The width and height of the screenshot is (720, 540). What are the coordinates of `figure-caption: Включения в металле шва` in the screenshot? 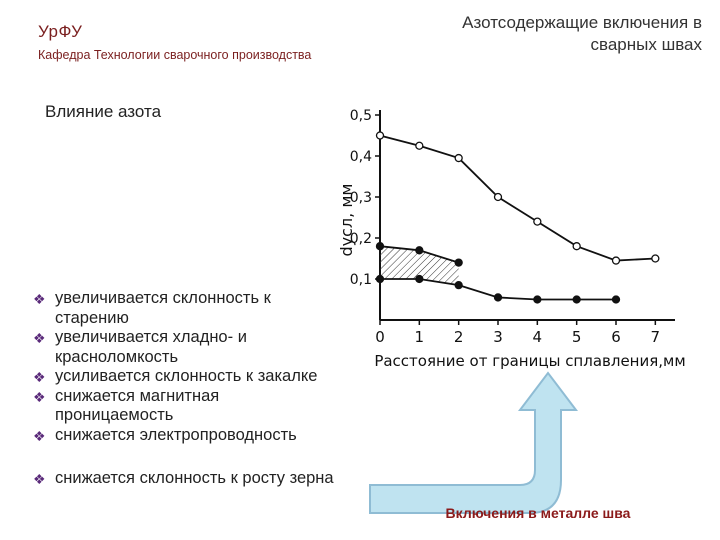 It's located at (538, 513).